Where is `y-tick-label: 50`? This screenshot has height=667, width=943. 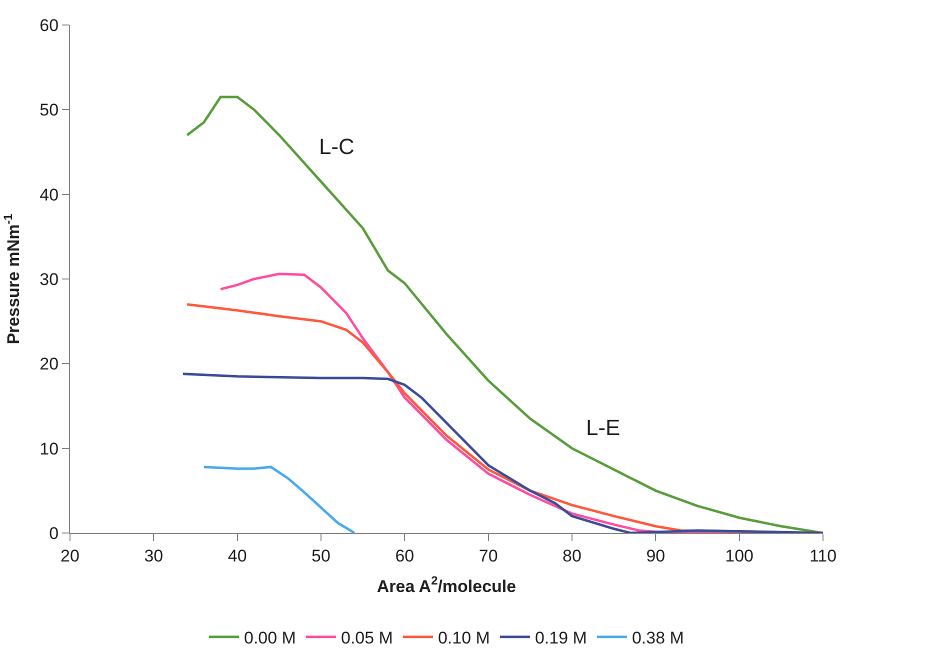 y-tick-label: 50 is located at coordinates (49, 110).